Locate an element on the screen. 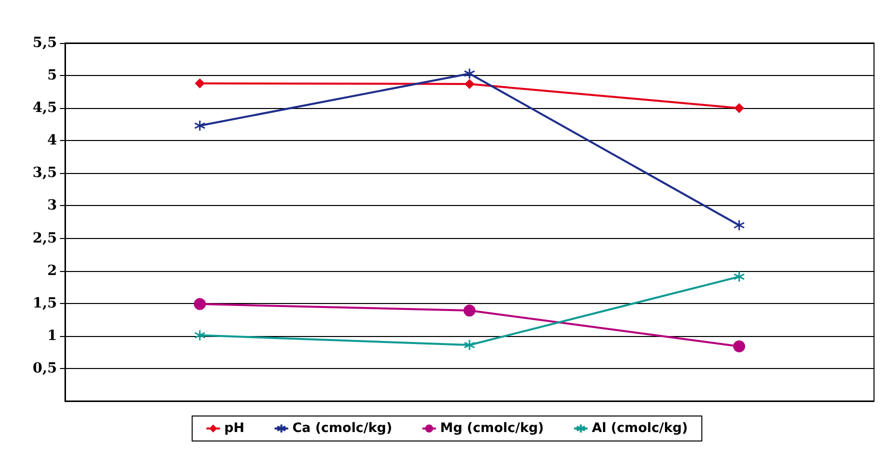  legend-label: Mg (cmolc/kg) is located at coordinates (492, 428).